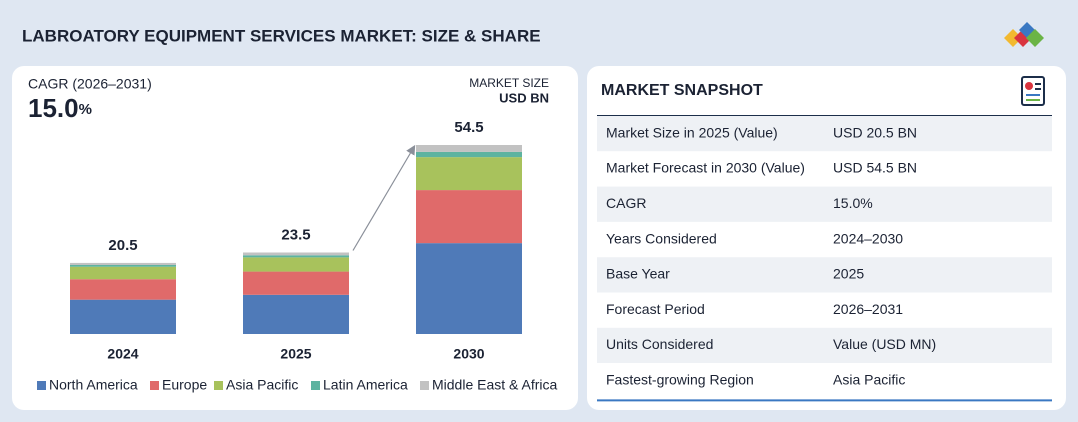  I want to click on growth-arrow, so click(384, 197).